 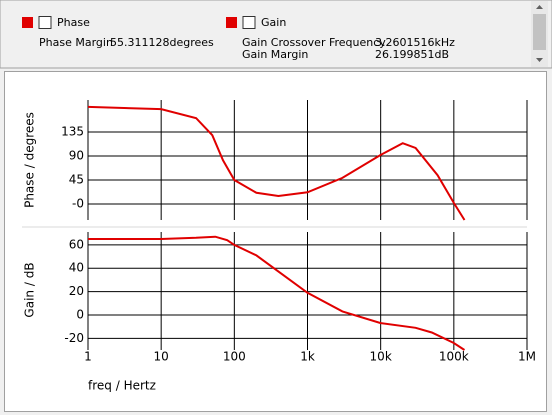 What do you see at coordinates (415, 42) in the screenshot?
I see `info-value: 3.2601516kHz` at bounding box center [415, 42].